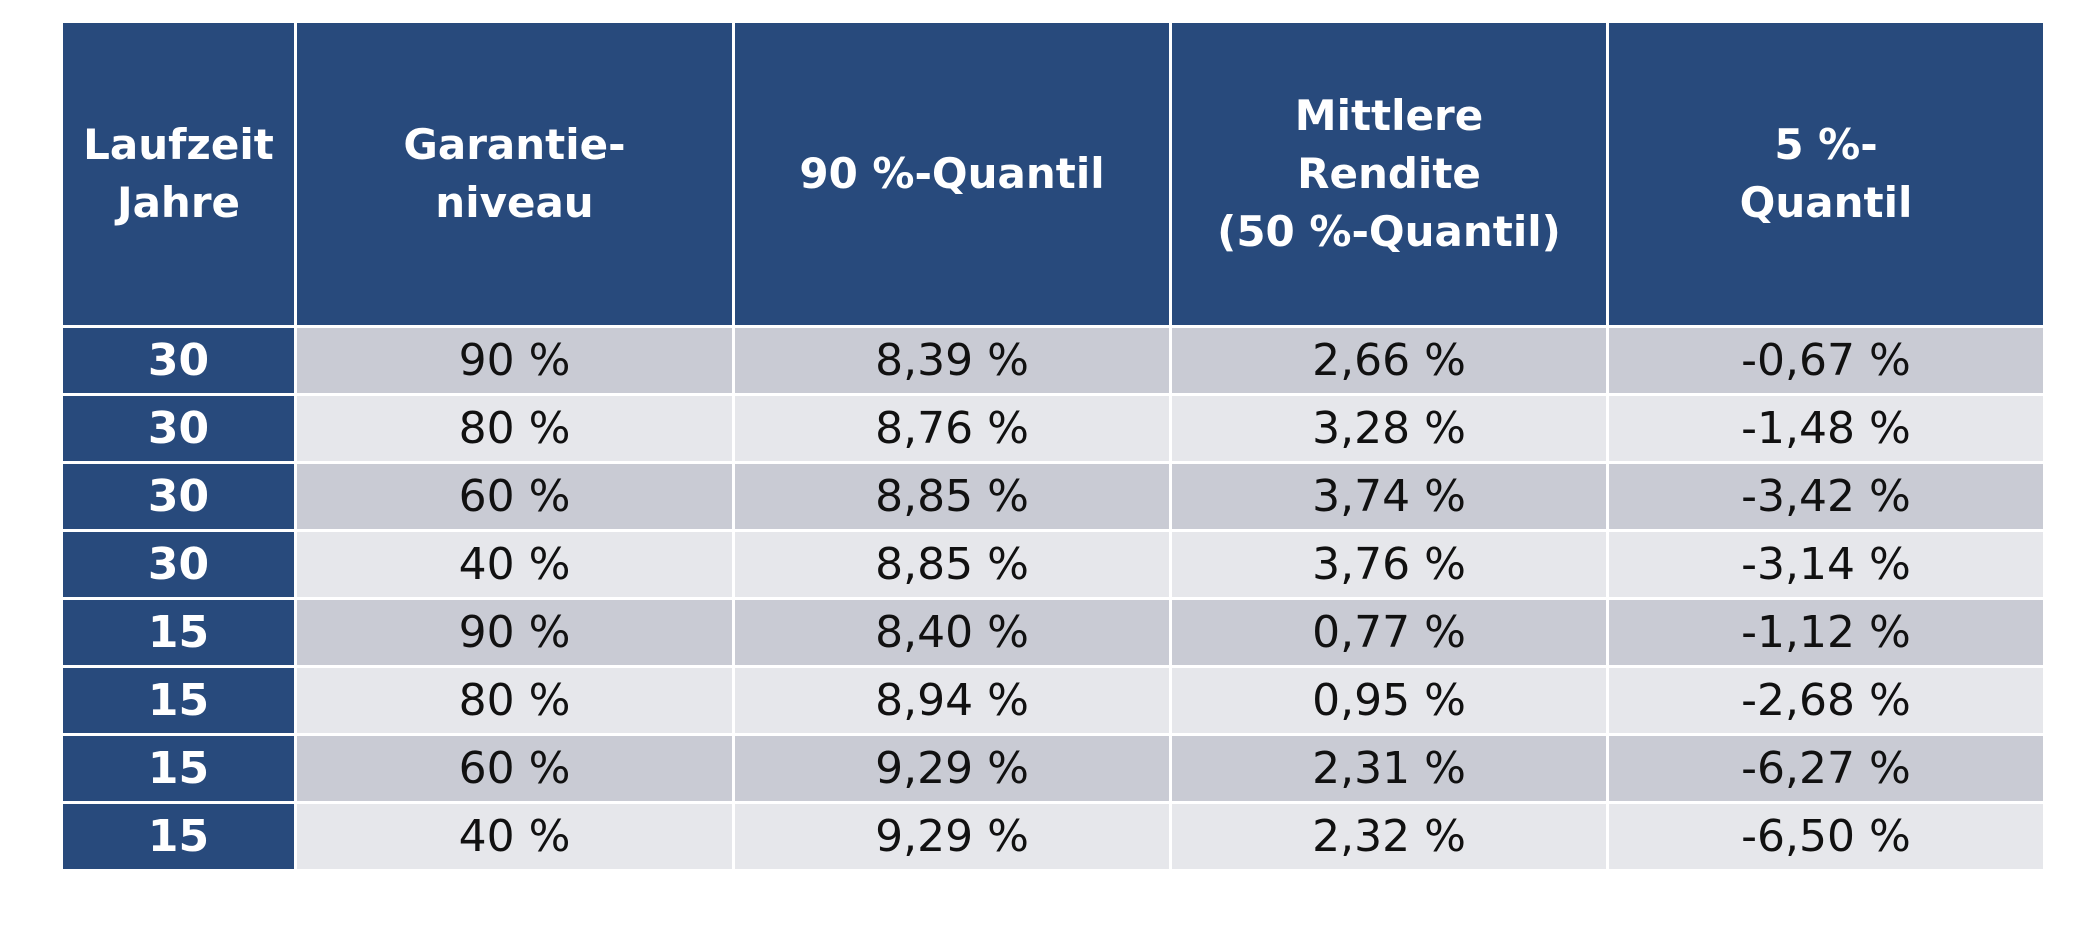 The height and width of the screenshot is (931, 2077). Describe the element at coordinates (952, 428) in the screenshot. I see `quantil-90-cell: 8,76 %` at that location.